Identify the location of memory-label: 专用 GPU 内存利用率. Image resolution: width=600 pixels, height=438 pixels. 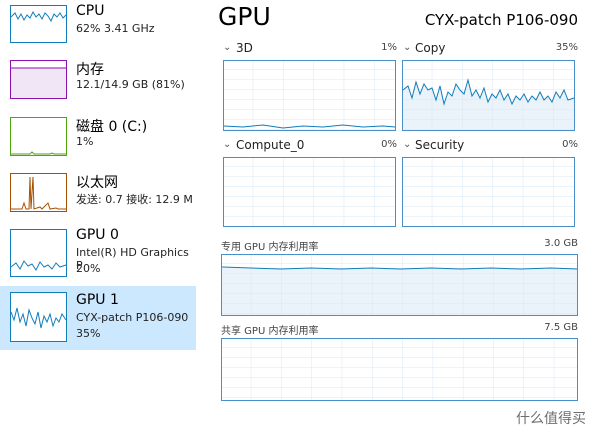
(270, 247).